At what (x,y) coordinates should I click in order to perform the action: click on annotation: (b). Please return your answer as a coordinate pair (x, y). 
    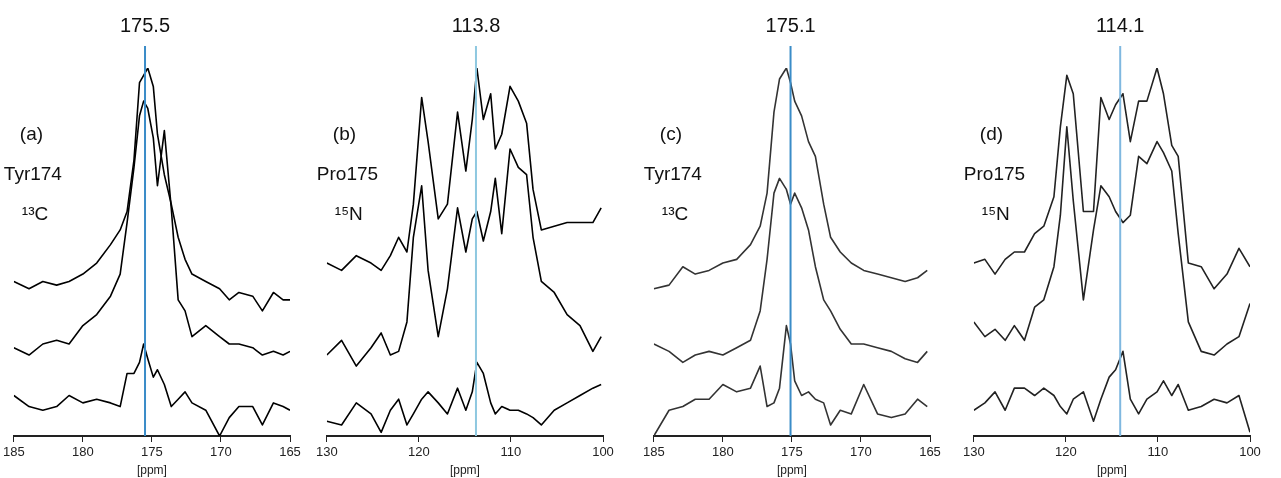
    Looking at the image, I should click on (344, 133).